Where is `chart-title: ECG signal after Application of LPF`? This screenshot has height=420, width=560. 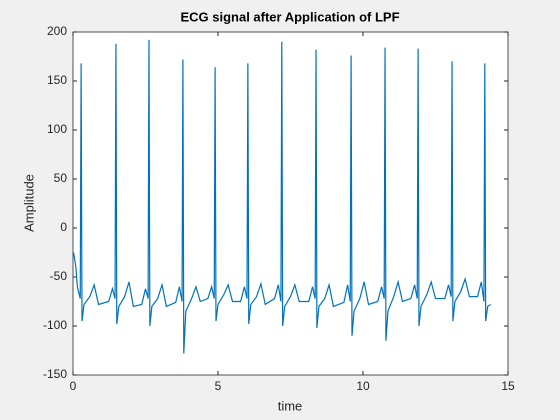 chart-title: ECG signal after Application of LPF is located at coordinates (289, 16).